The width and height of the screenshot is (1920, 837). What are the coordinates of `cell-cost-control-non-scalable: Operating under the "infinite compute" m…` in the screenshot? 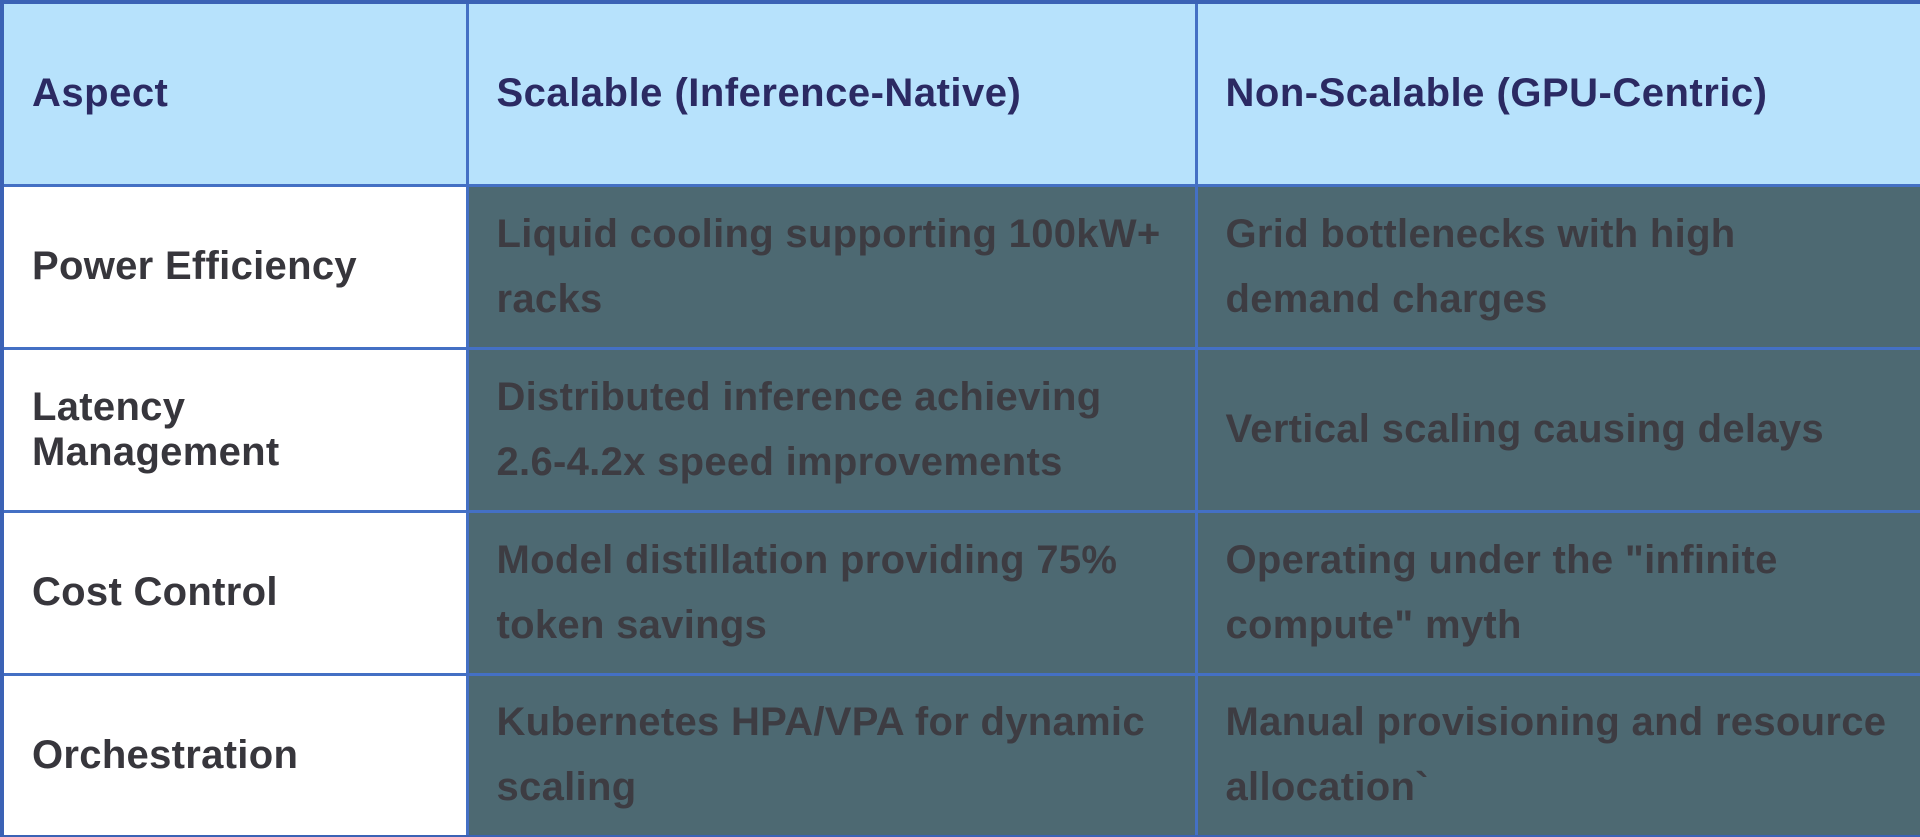 It's located at (1557, 592).